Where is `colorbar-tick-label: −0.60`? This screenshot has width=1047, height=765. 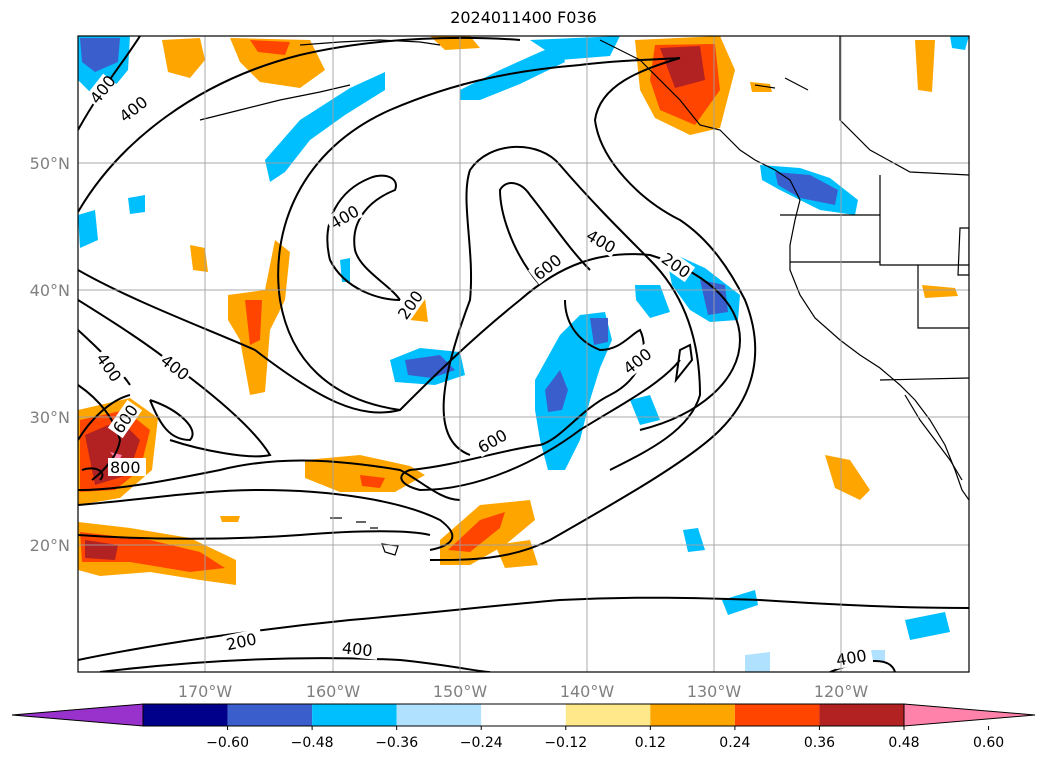 colorbar-tick-label: −0.60 is located at coordinates (227, 743).